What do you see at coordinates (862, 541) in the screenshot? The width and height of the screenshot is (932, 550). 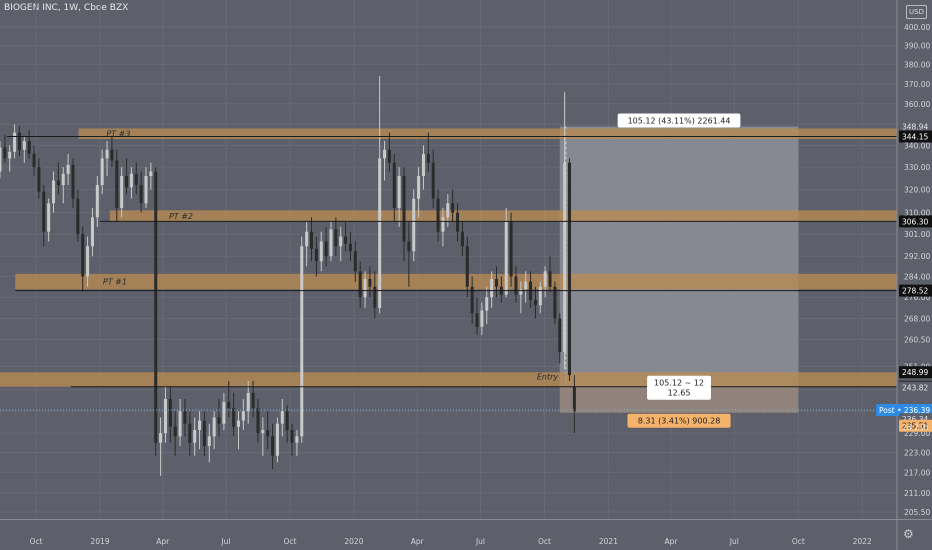 I see `time-tick-label: 2022` at bounding box center [862, 541].